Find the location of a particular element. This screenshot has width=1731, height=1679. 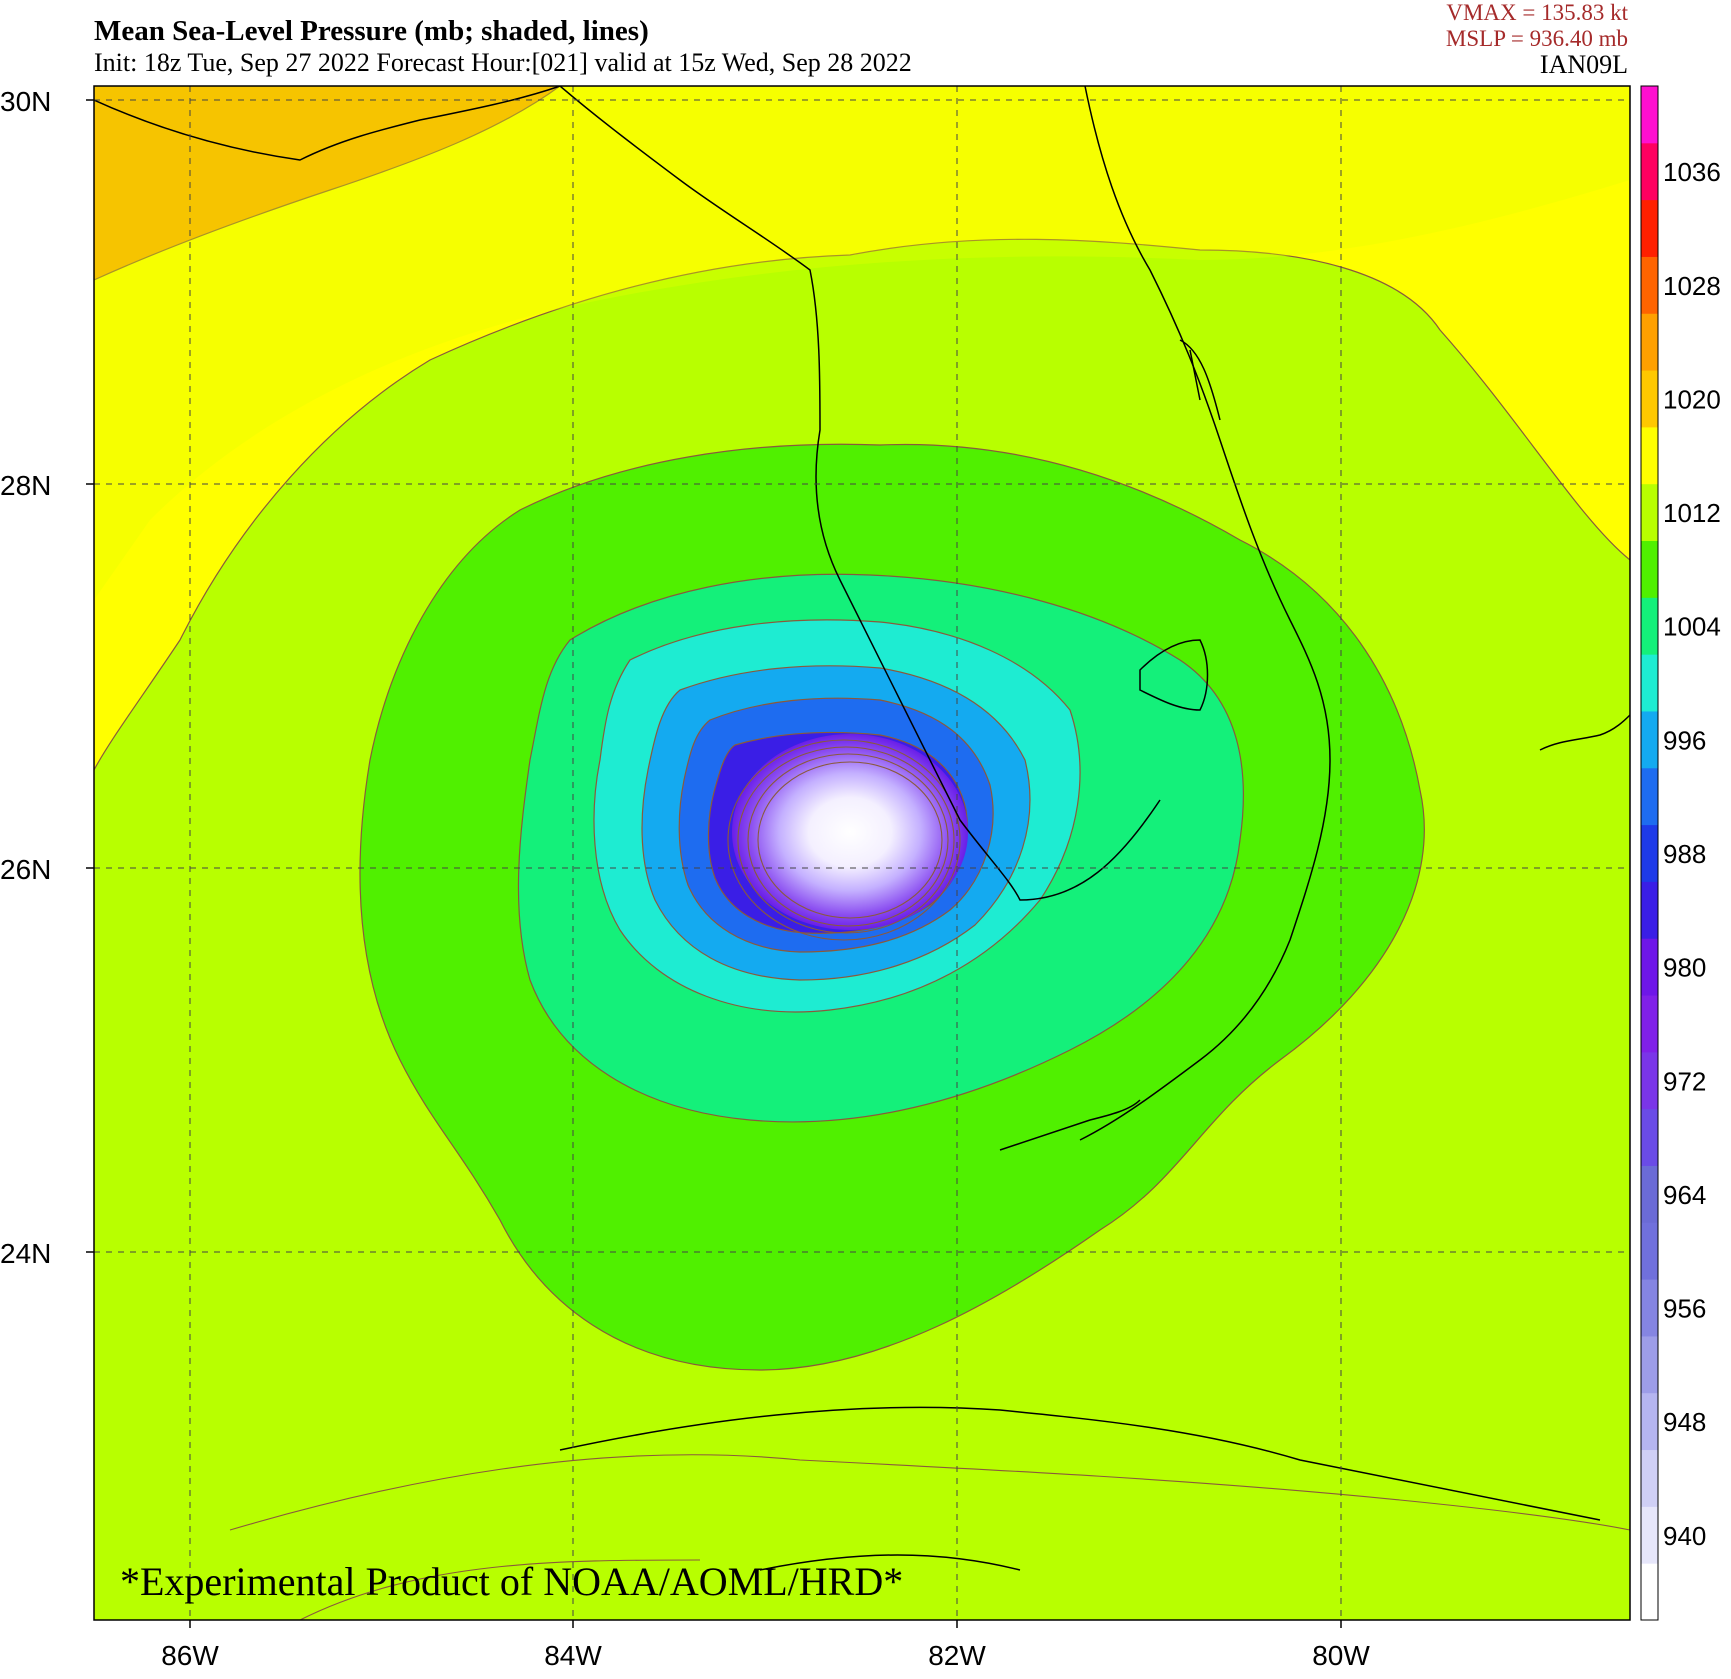

colorbar-frame is located at coordinates (1649, 853).